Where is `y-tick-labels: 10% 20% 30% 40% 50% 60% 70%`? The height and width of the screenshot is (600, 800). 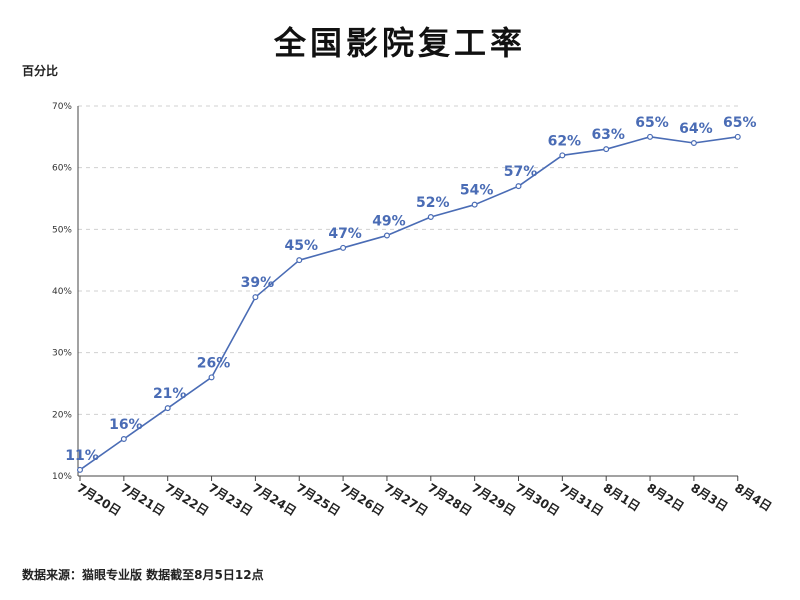 y-tick-labels: 10% 20% 30% 40% 50% 60% 70% is located at coordinates (62, 292).